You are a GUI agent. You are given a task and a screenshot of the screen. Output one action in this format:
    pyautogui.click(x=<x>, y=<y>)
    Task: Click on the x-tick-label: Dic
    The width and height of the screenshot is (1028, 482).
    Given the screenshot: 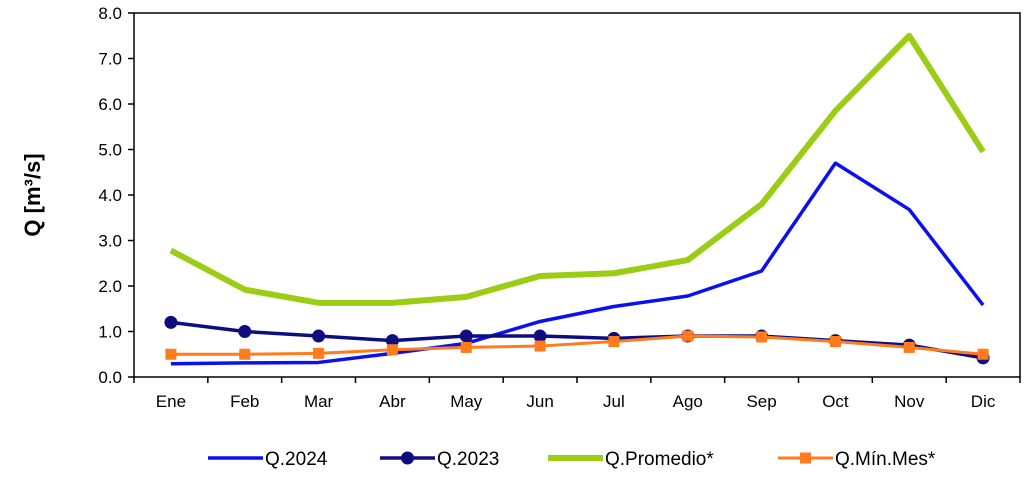 What is the action you would take?
    pyautogui.click(x=983, y=401)
    